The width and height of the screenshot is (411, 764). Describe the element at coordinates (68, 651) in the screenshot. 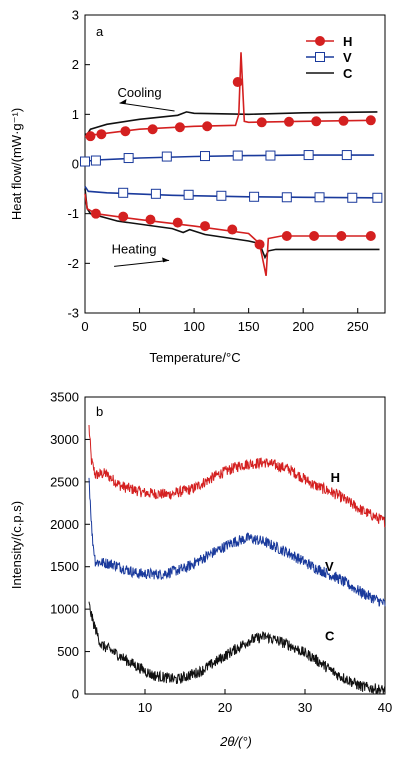

I see `y-tick-label: 500` at that location.